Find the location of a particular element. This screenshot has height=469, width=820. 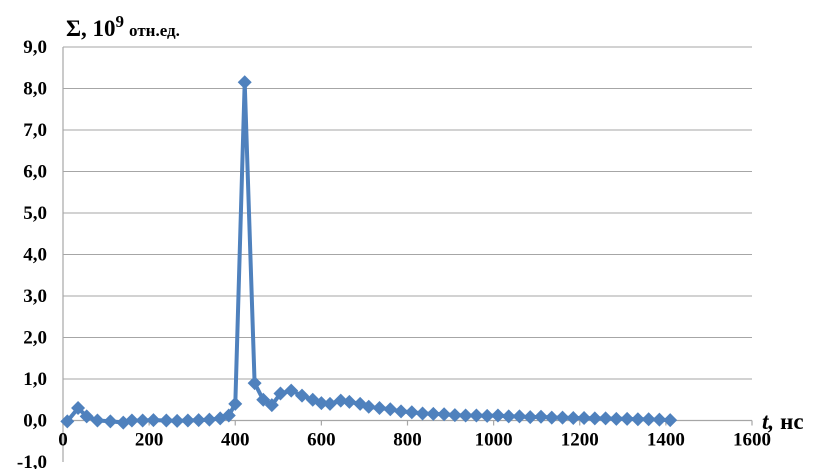

x-tick-label: 0 is located at coordinates (63, 440).